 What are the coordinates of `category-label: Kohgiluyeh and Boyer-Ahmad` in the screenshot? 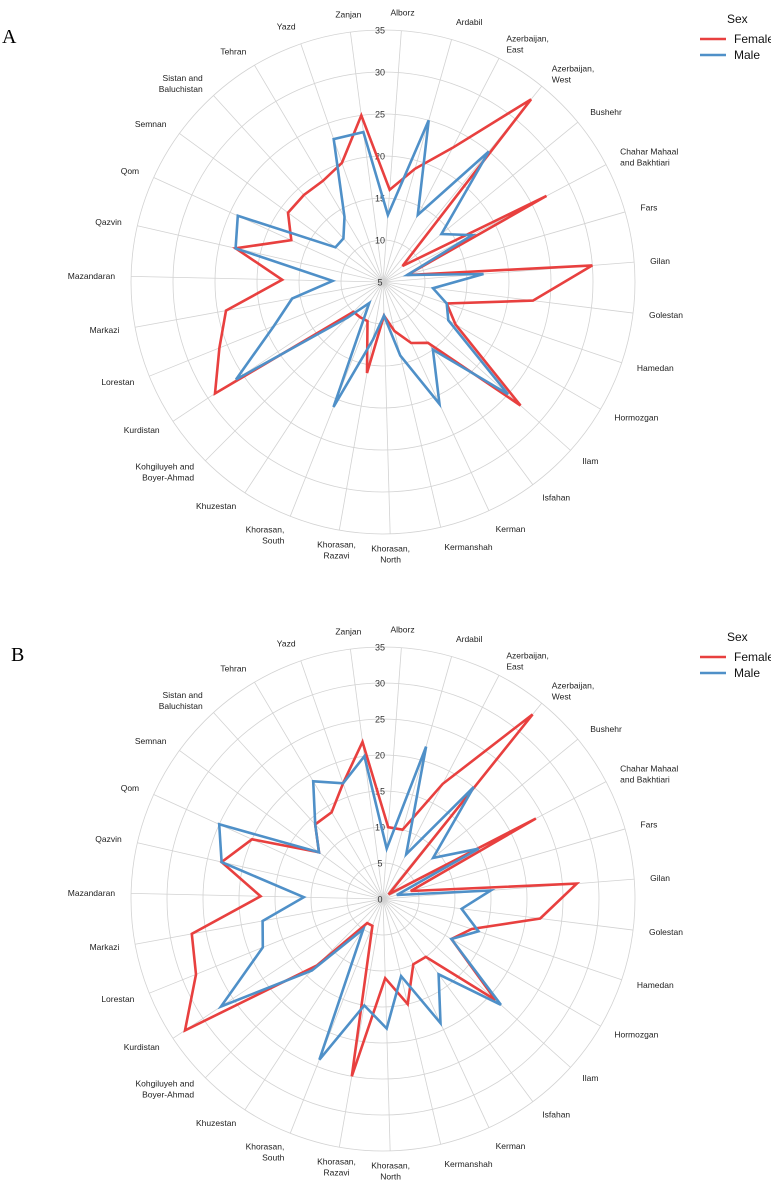 It's located at (164, 1089).